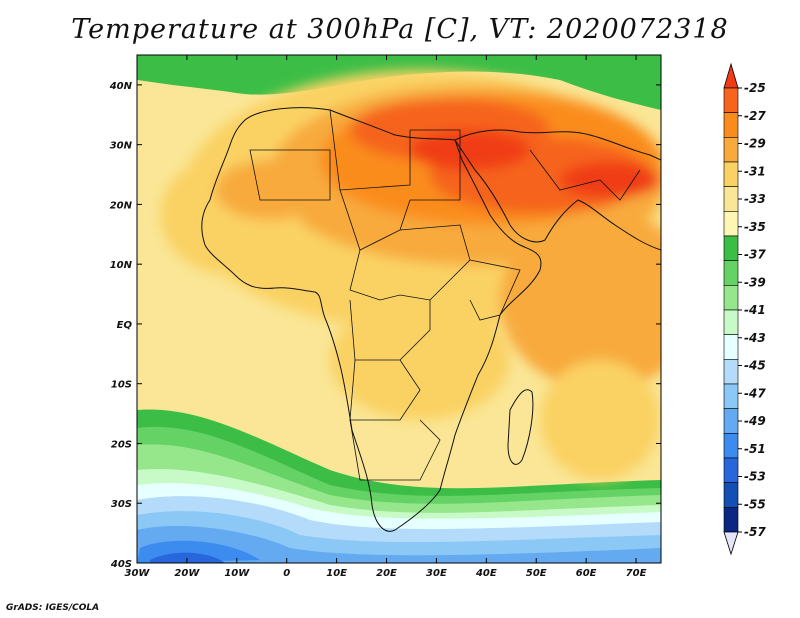 Image resolution: width=800 pixels, height=618 pixels. What do you see at coordinates (755, 310) in the screenshot?
I see `colorbar-label: -41` at bounding box center [755, 310].